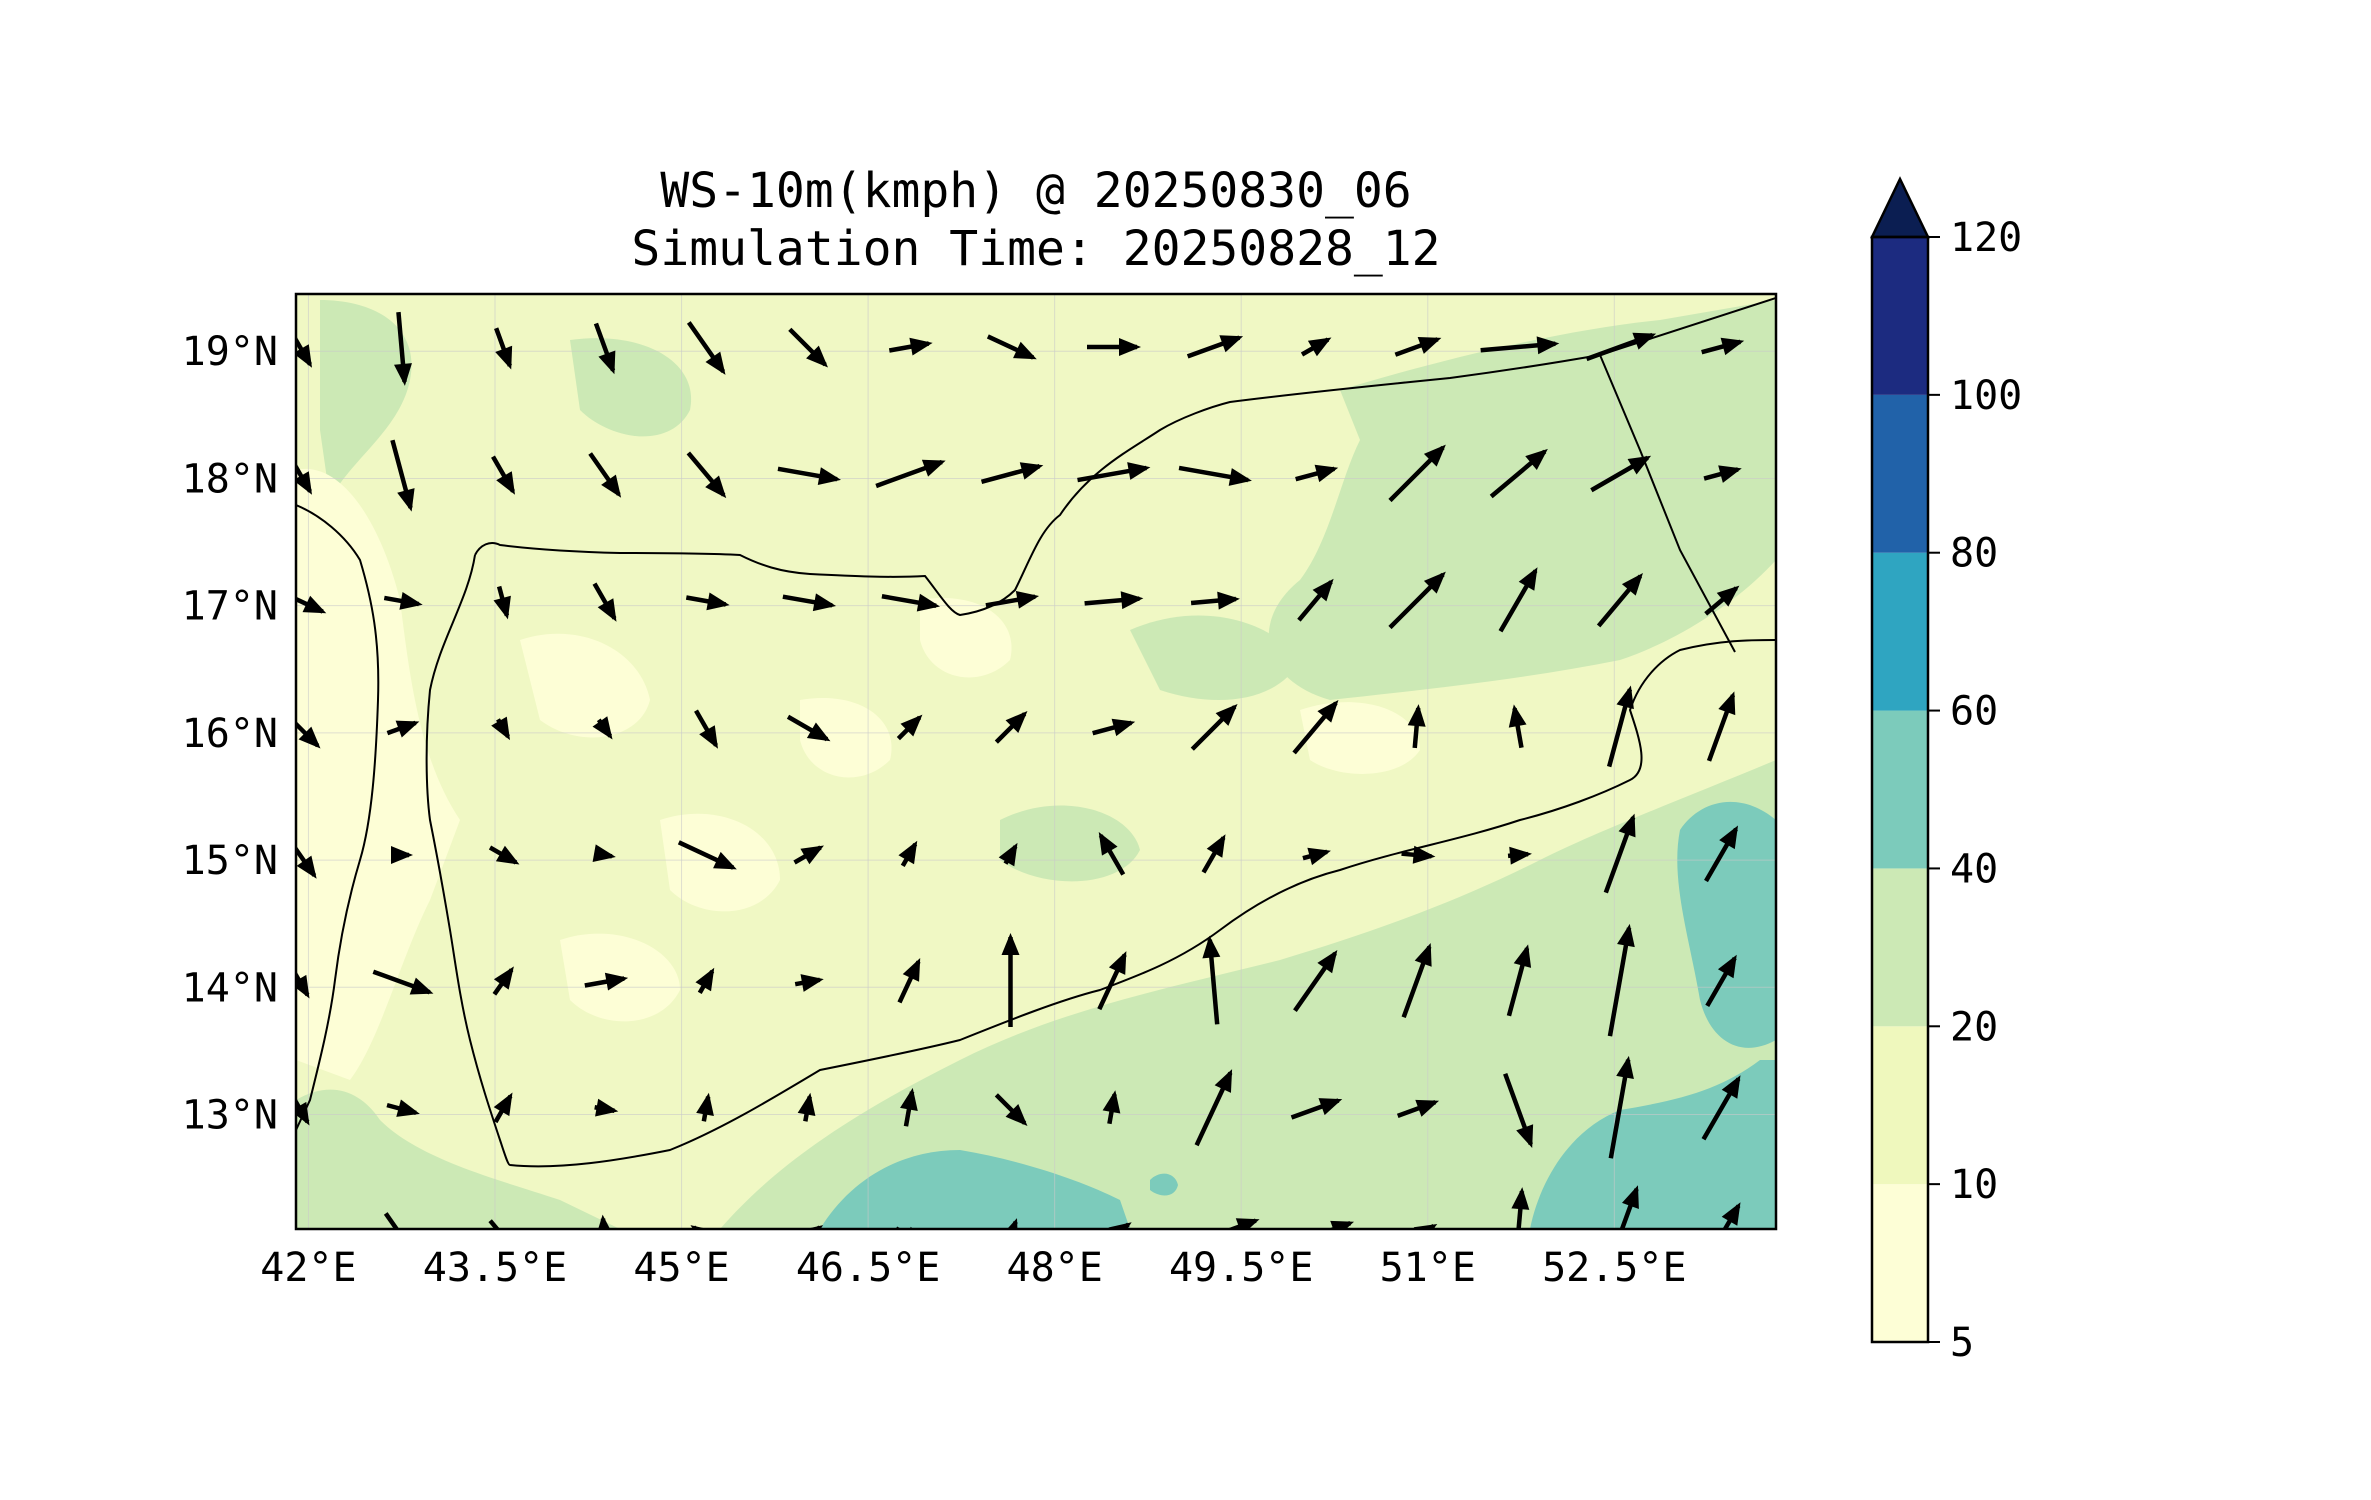  Describe the element at coordinates (366, 400) in the screenshot. I see `contour-20-40-north` at that location.